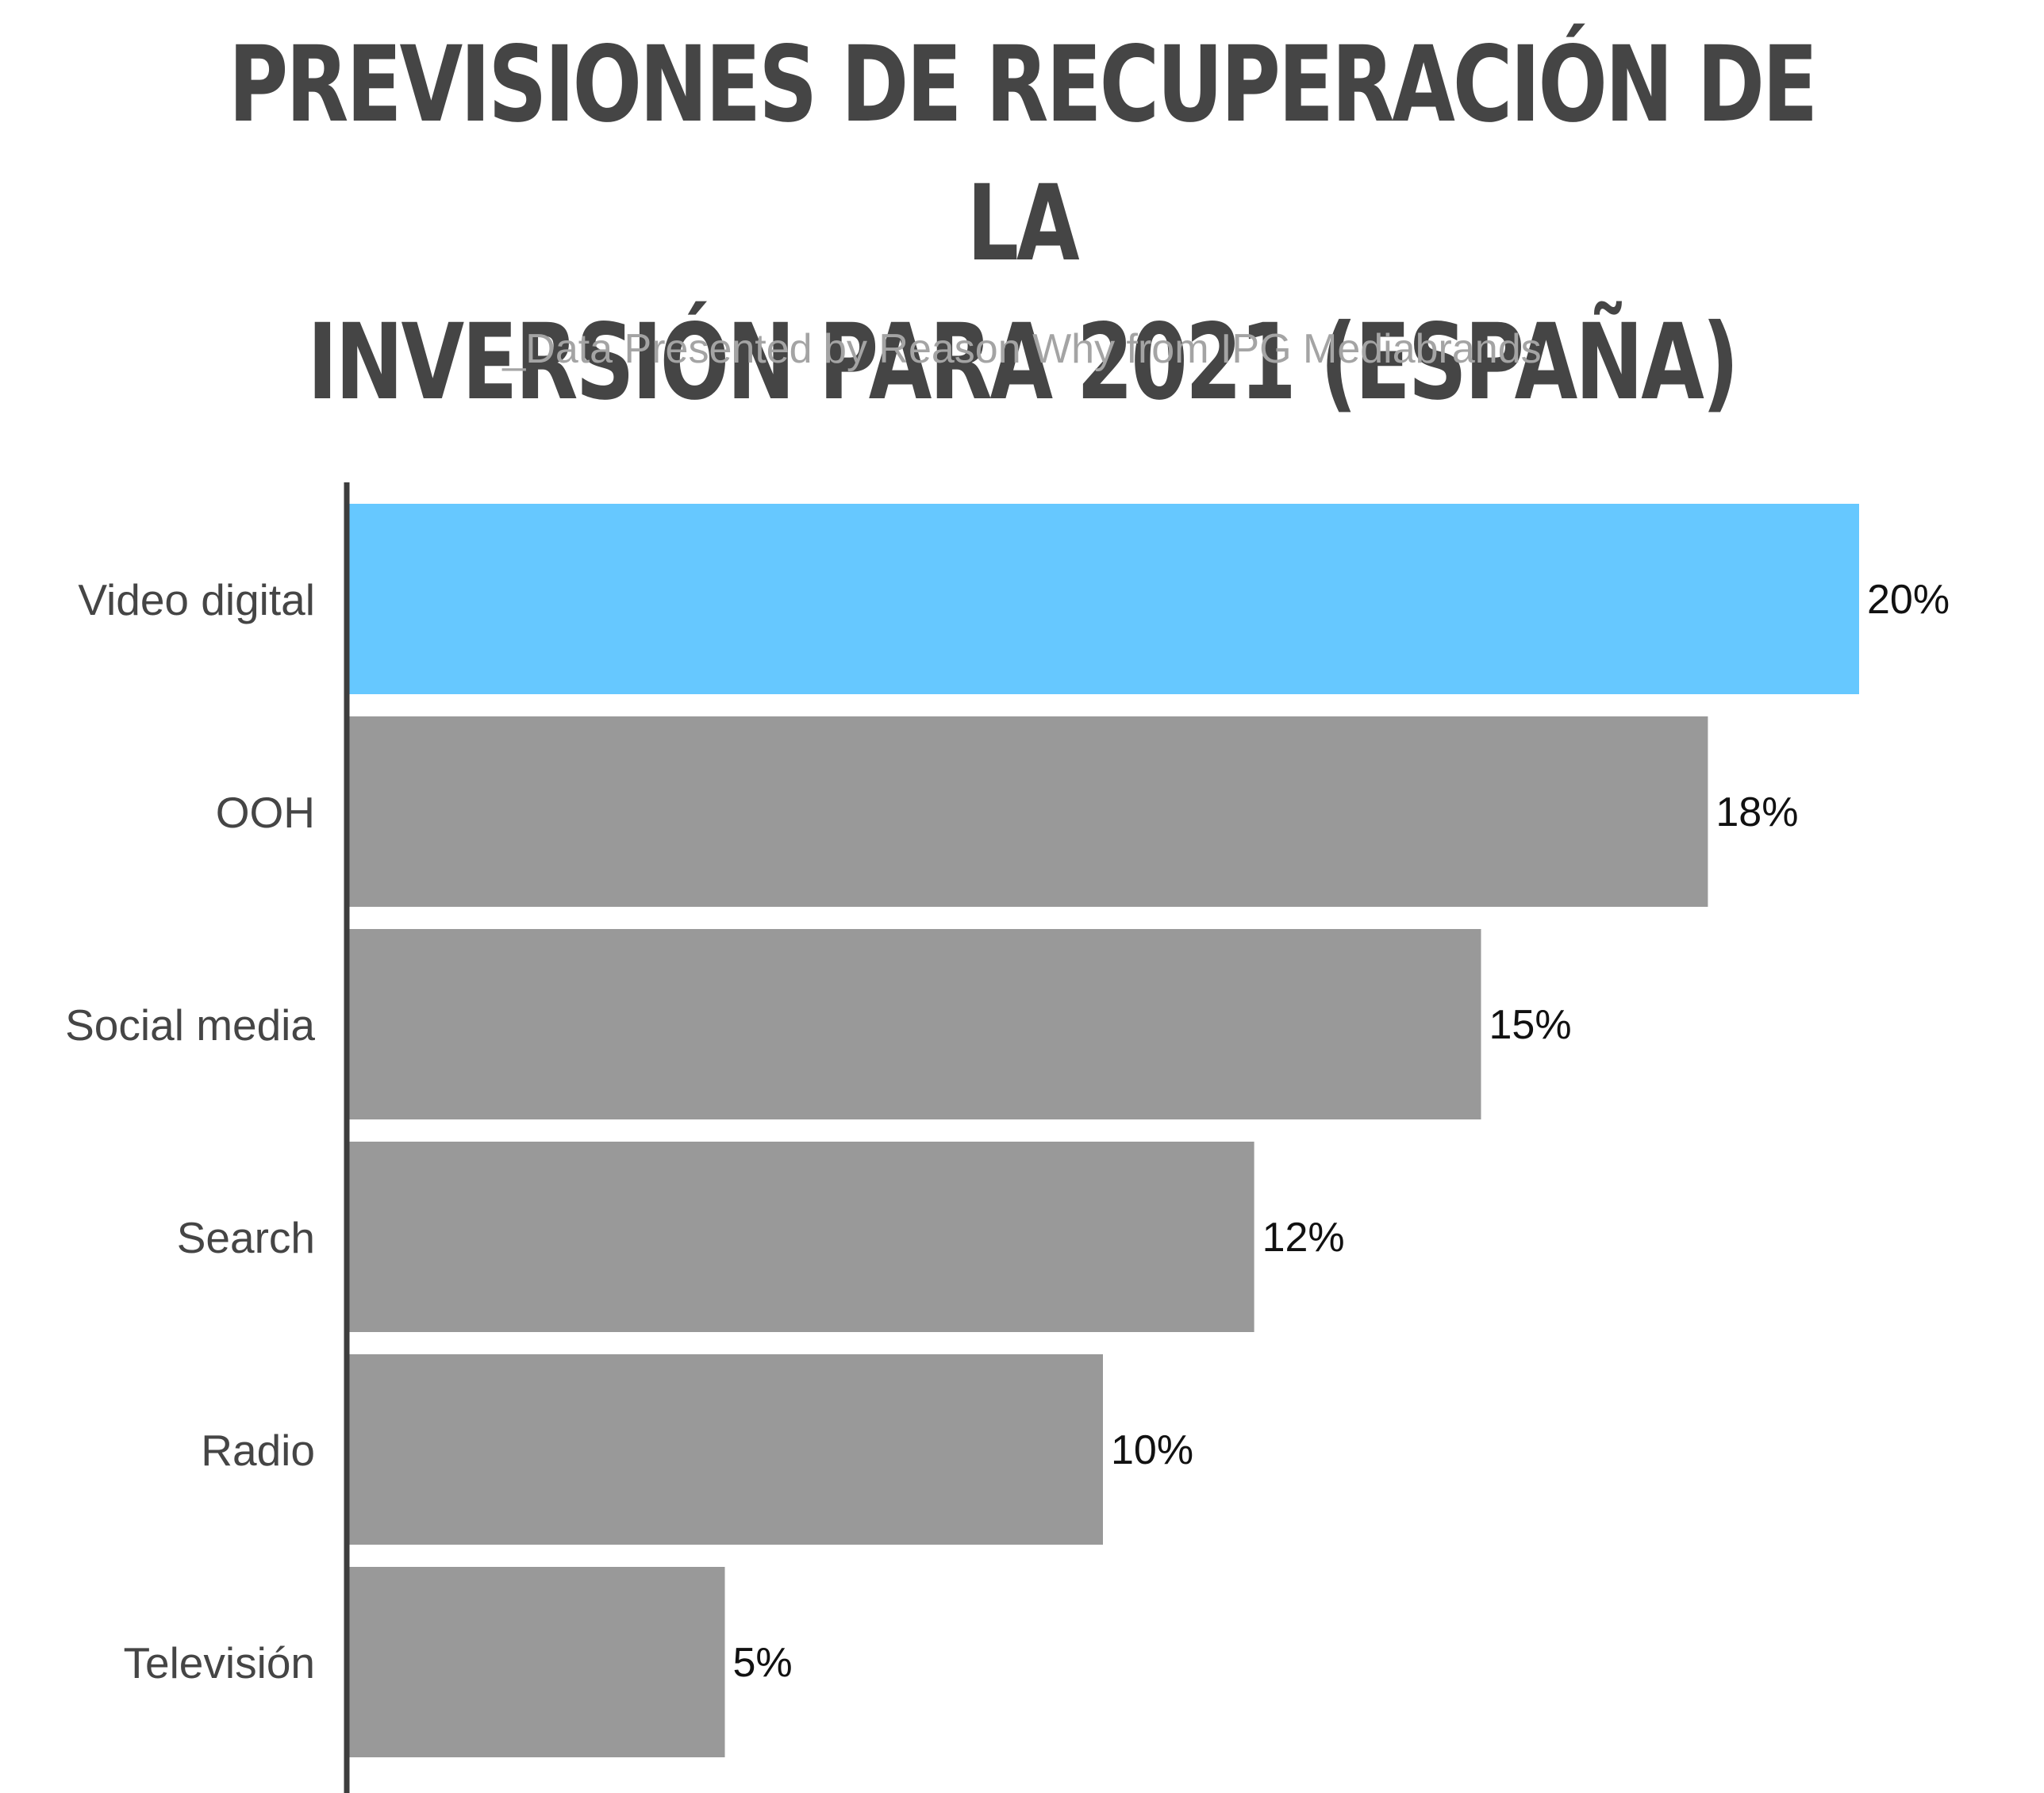  What do you see at coordinates (1530, 1025) in the screenshot?
I see `value-label-social-media: 15%` at bounding box center [1530, 1025].